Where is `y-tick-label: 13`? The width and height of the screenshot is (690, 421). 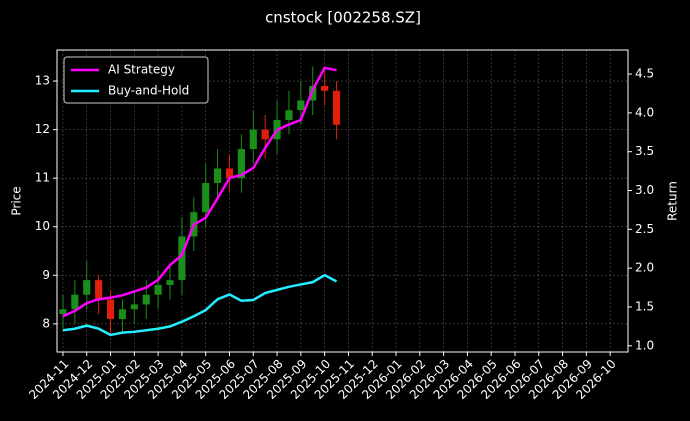 y-tick-label: 13 is located at coordinates (42, 81).